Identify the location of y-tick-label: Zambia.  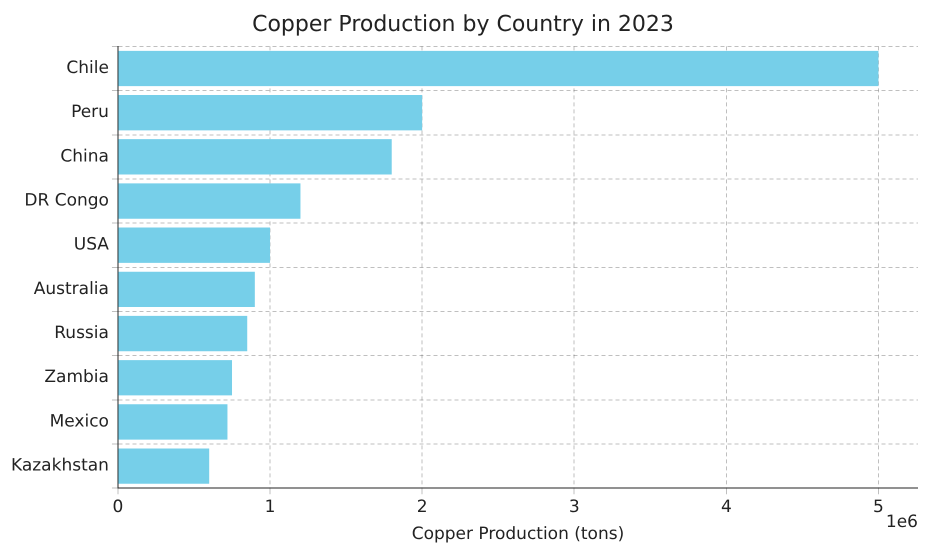
(76, 377).